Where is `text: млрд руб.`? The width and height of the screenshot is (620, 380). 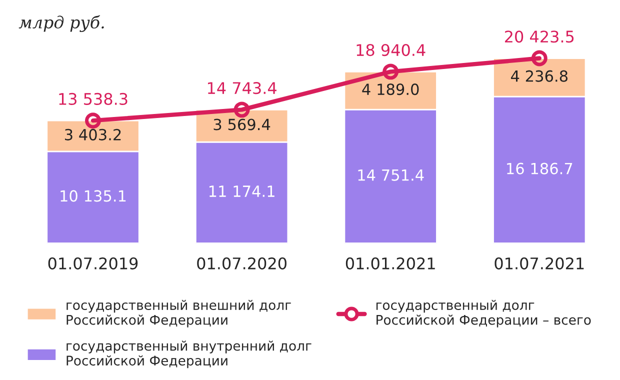 text: млрд руб. is located at coordinates (61, 23).